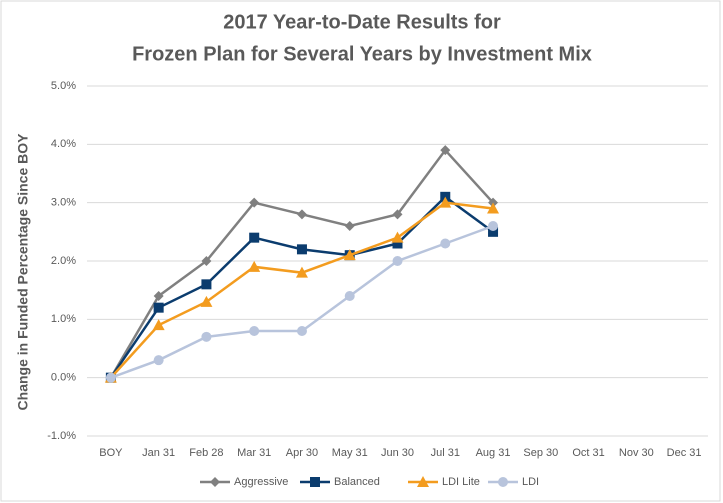 The height and width of the screenshot is (503, 723). Describe the element at coordinates (397, 453) in the screenshot. I see `x-tick-label: Jun 30` at that location.